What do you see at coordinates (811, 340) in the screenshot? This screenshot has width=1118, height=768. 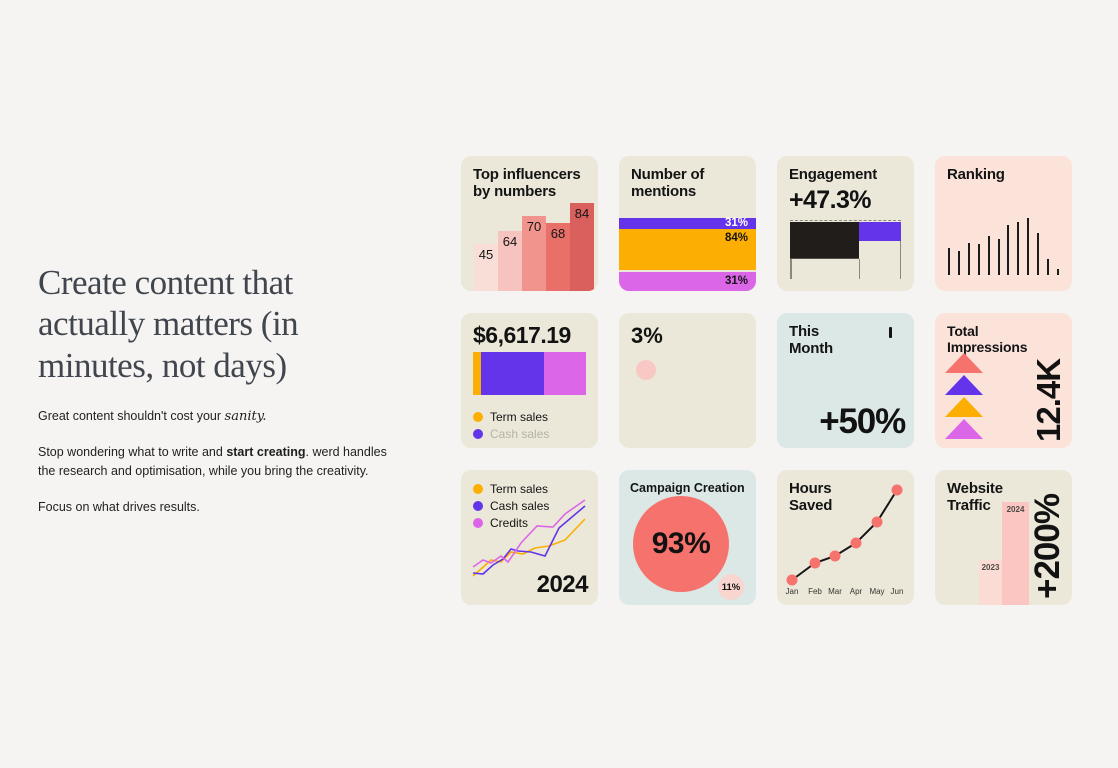 I see `card-title: This Month` at bounding box center [811, 340].